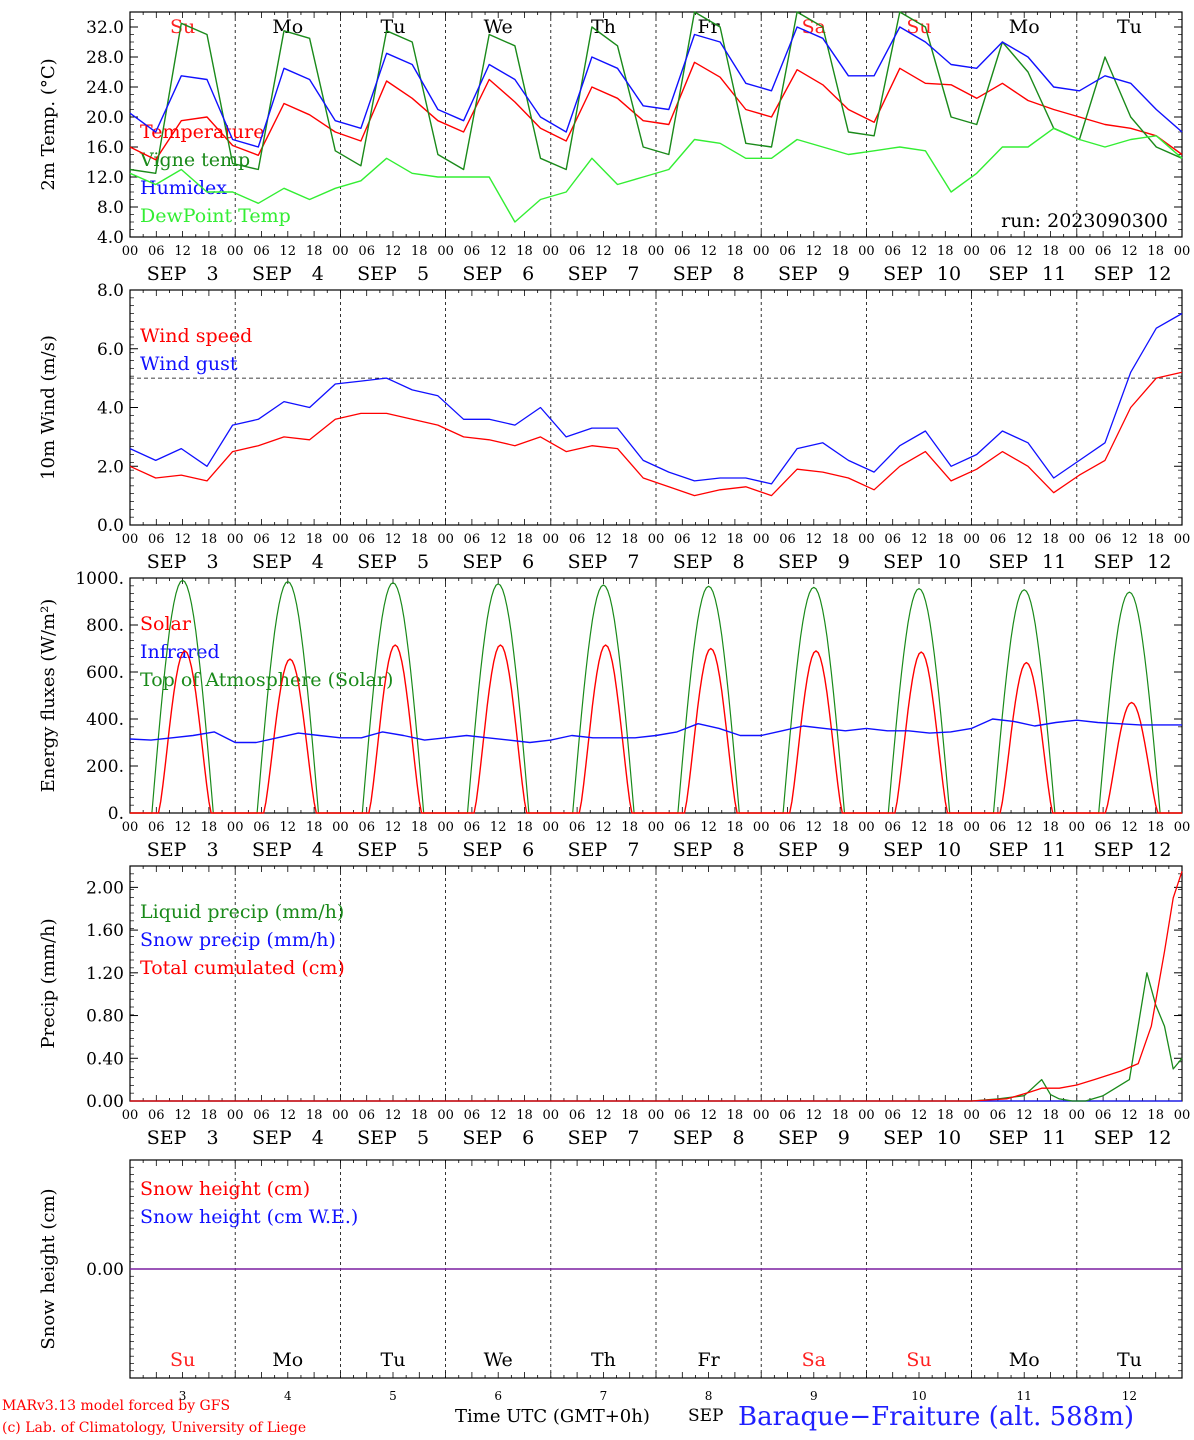  What do you see at coordinates (739, 274) in the screenshot?
I see `date-label: 8` at bounding box center [739, 274].